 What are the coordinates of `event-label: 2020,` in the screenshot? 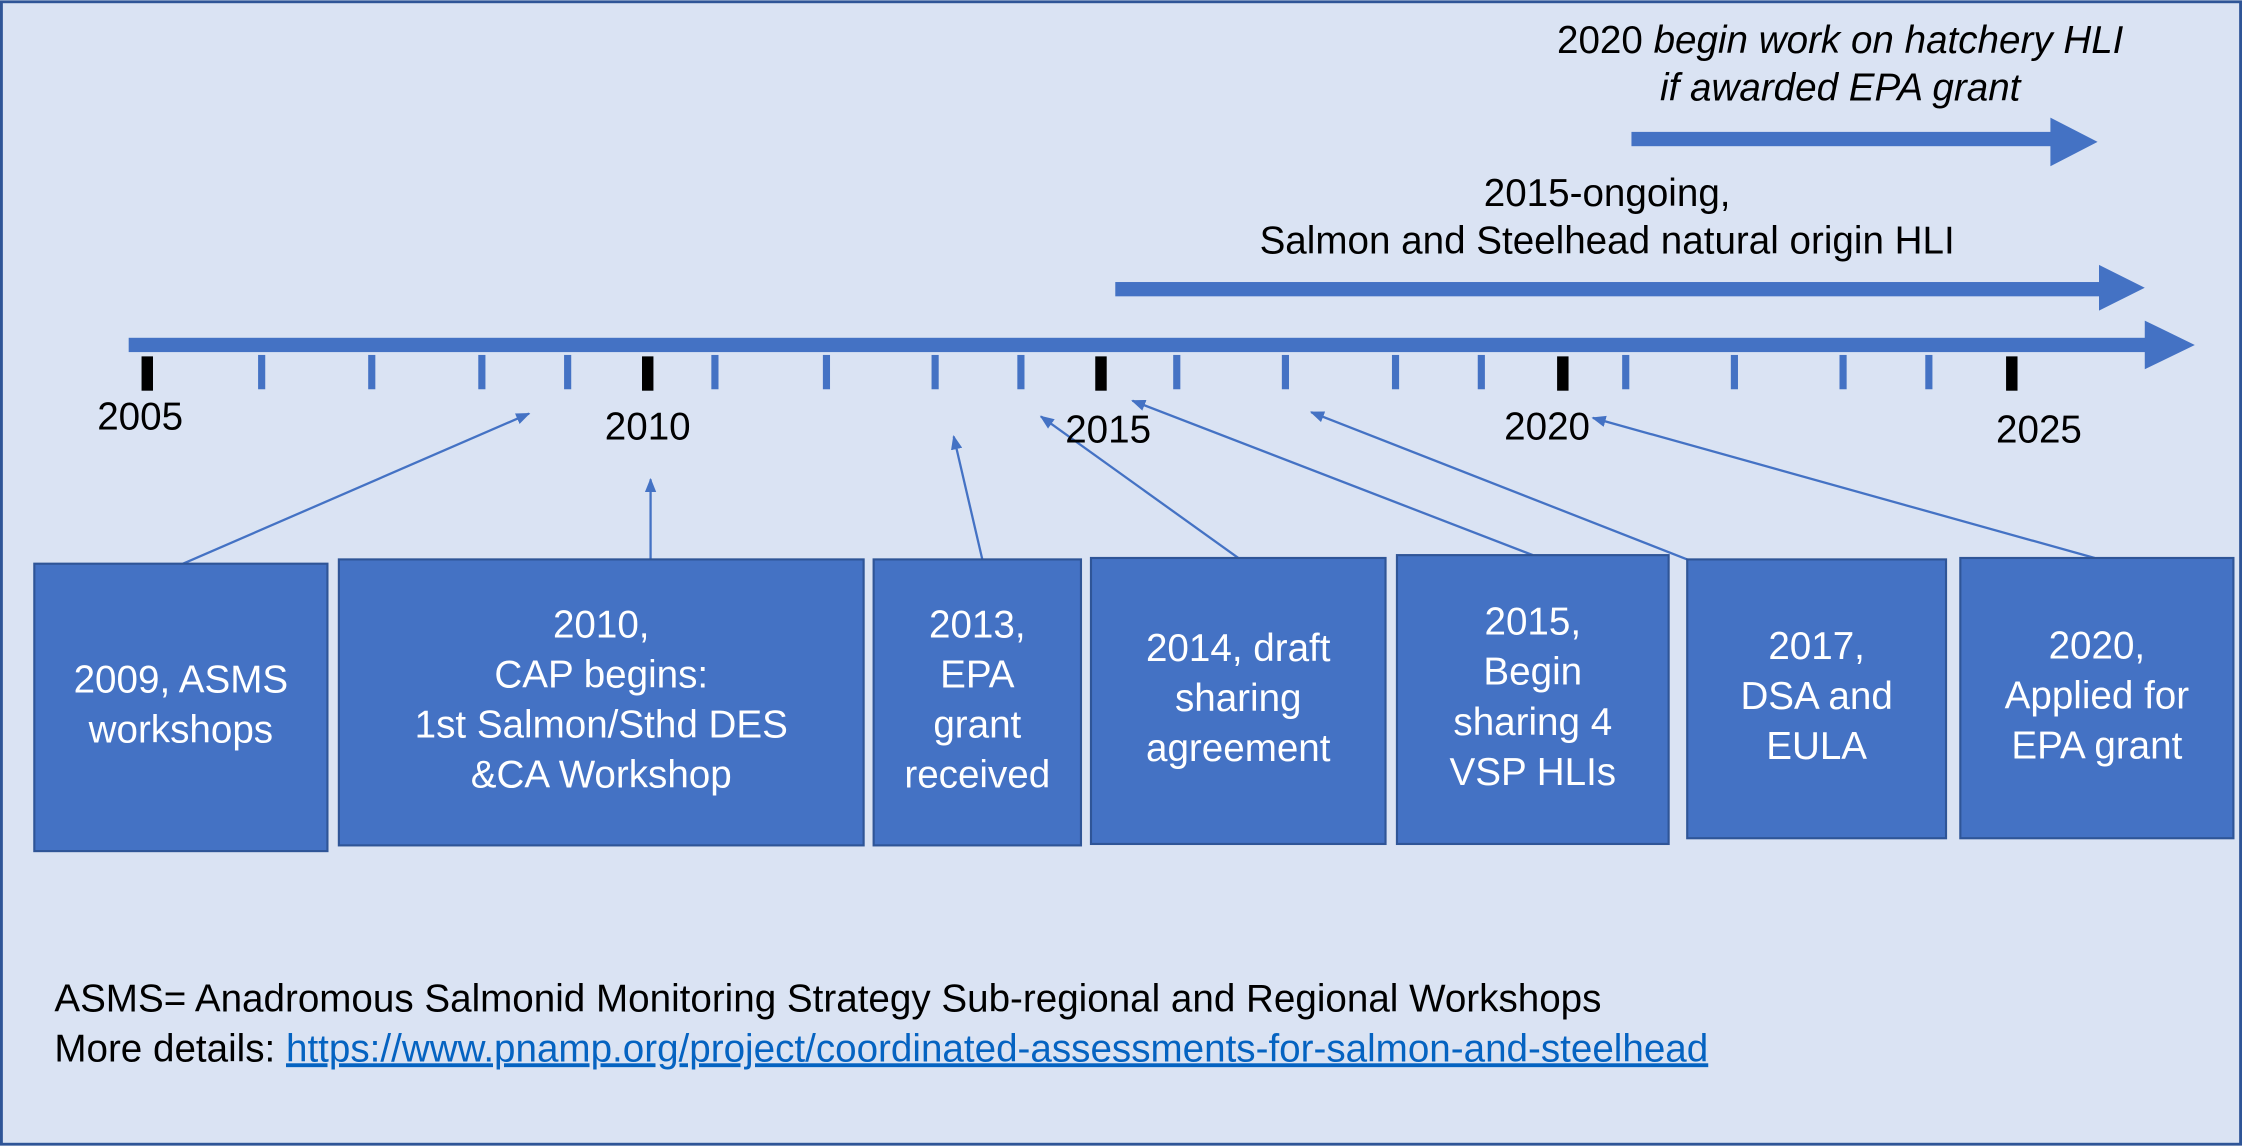 It's located at (2097, 645).